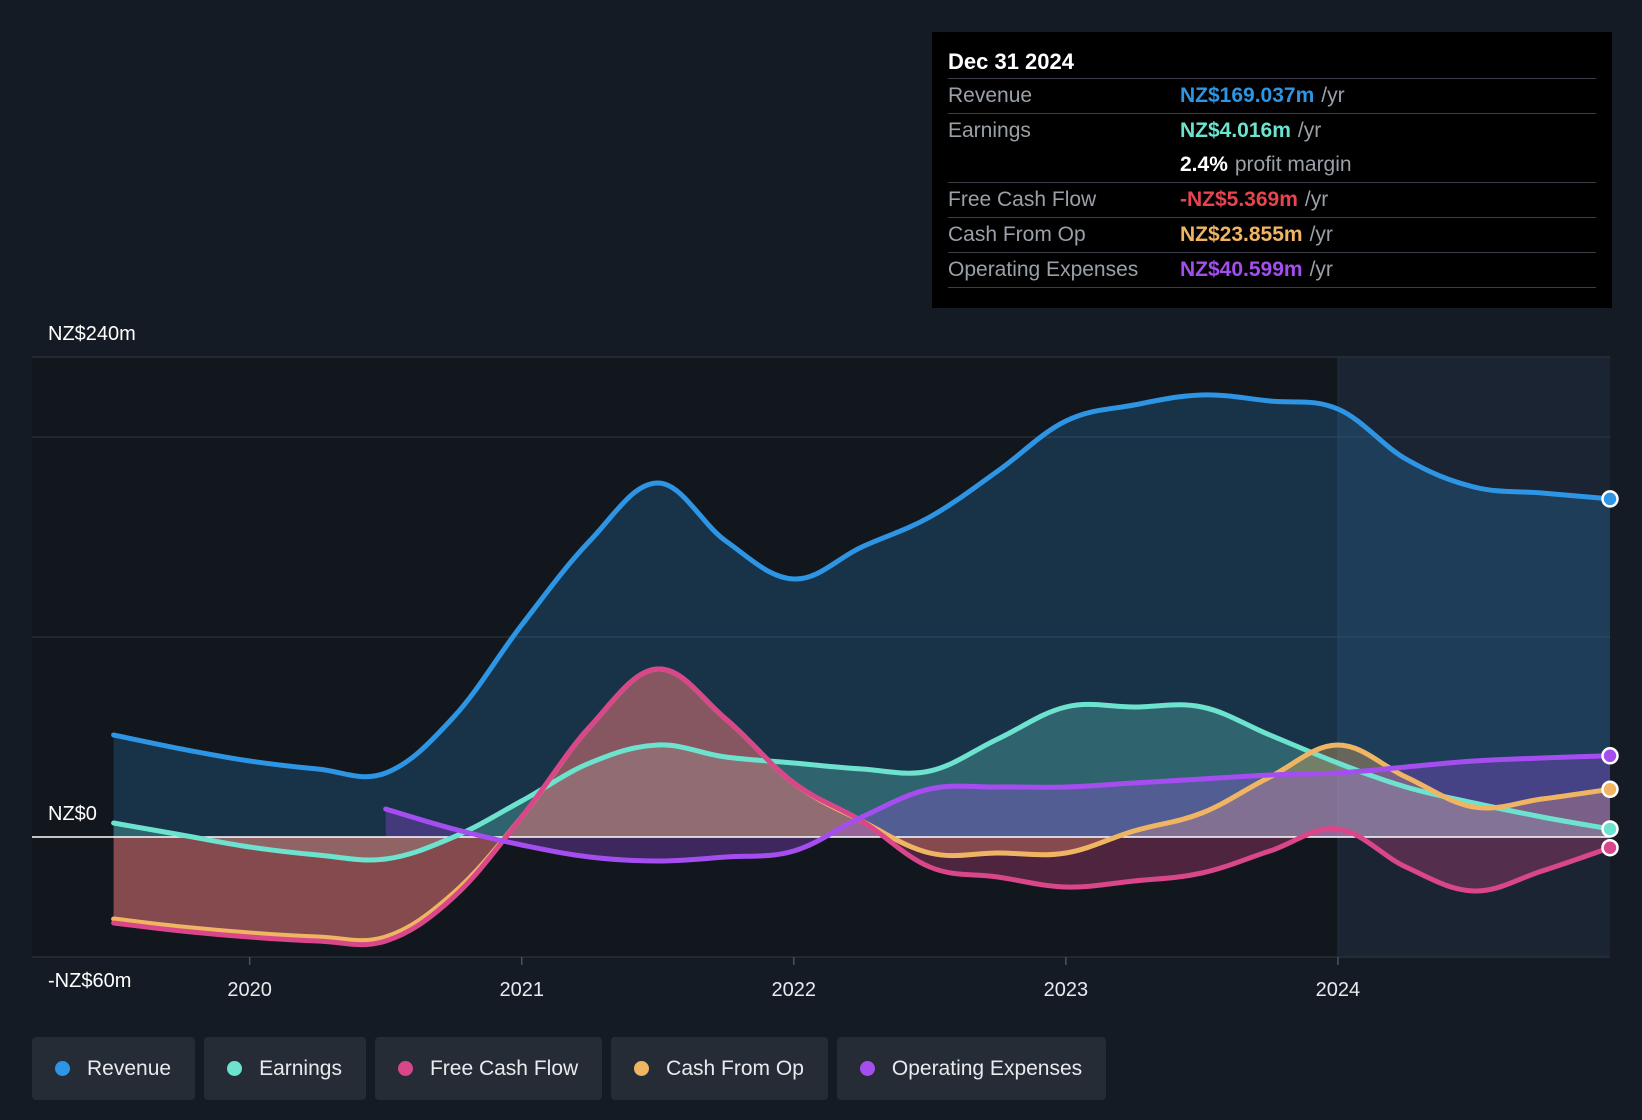 The width and height of the screenshot is (1642, 1120). What do you see at coordinates (1043, 269) in the screenshot?
I see `tooltip-label: Operating Expenses` at bounding box center [1043, 269].